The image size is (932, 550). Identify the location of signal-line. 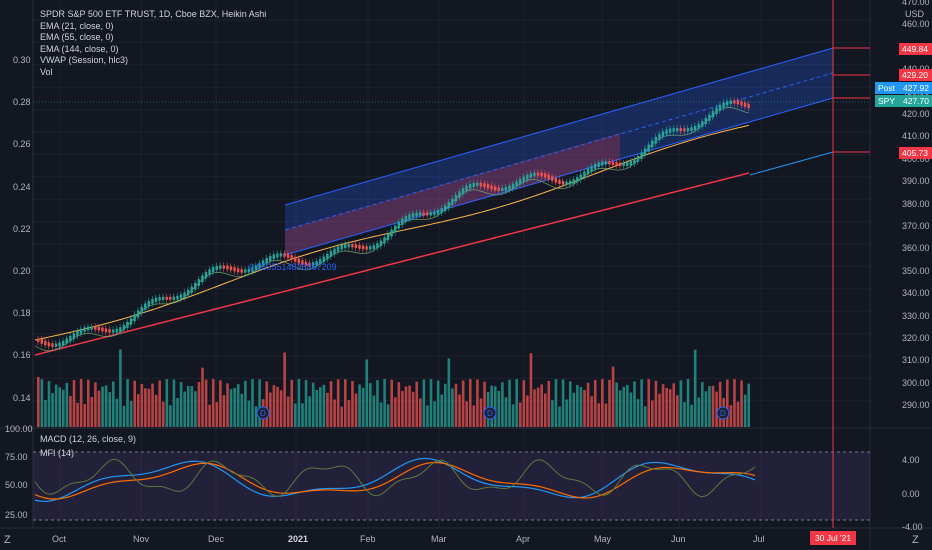
(395, 480).